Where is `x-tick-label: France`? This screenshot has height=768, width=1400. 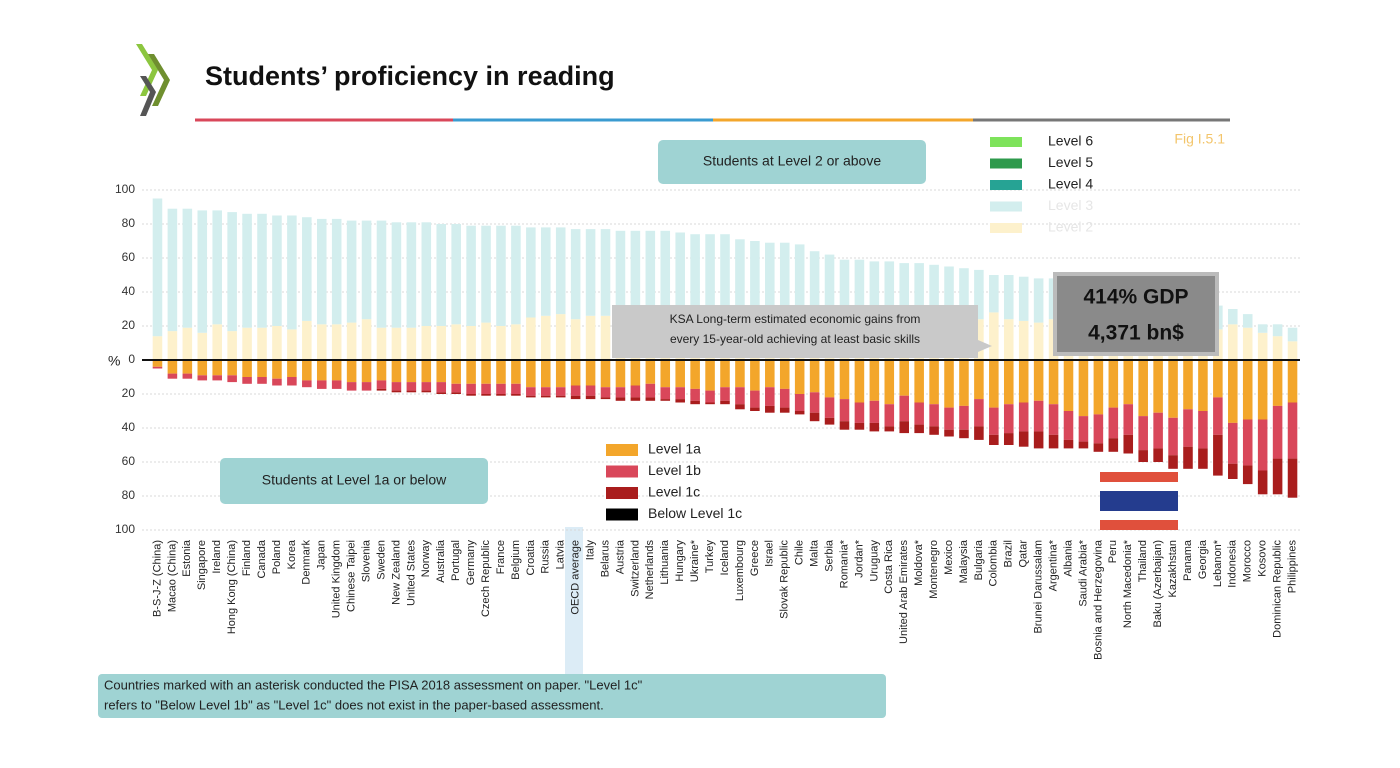
x-tick-label: France is located at coordinates (501, 557).